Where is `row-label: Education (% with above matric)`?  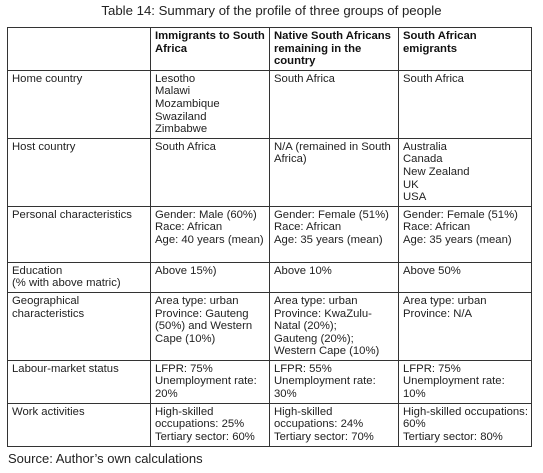
row-label: Education (% with above matric) is located at coordinates (79, 277).